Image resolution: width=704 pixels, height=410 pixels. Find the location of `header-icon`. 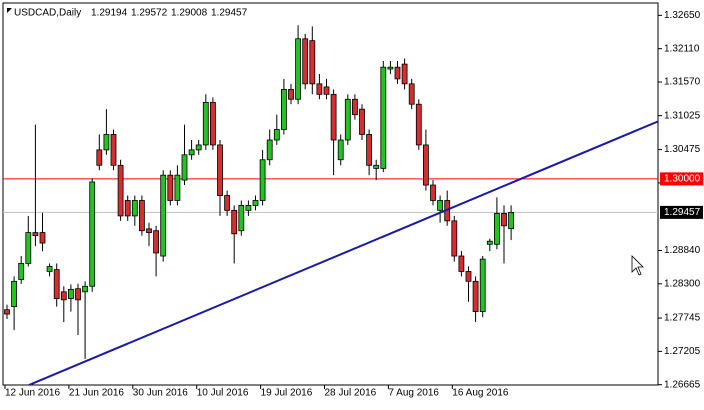

header-icon is located at coordinates (9, 10).